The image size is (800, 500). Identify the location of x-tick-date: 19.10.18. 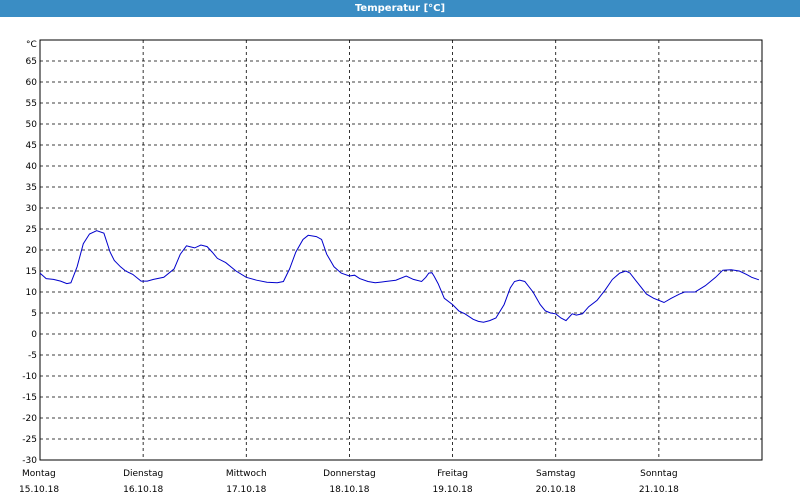
(453, 490).